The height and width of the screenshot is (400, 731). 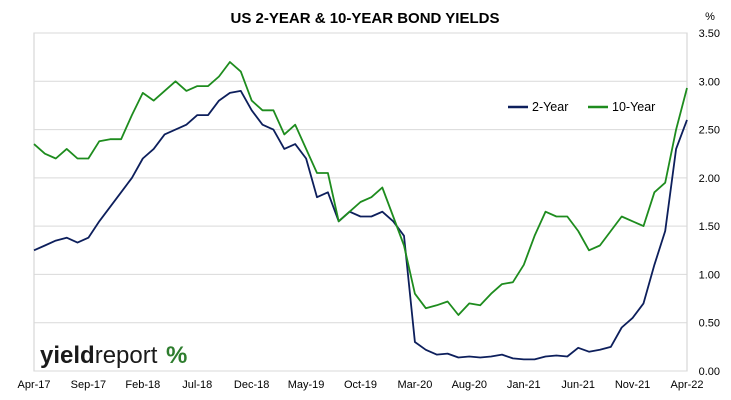 What do you see at coordinates (550, 107) in the screenshot?
I see `legend-label-2-year: 2-Year` at bounding box center [550, 107].